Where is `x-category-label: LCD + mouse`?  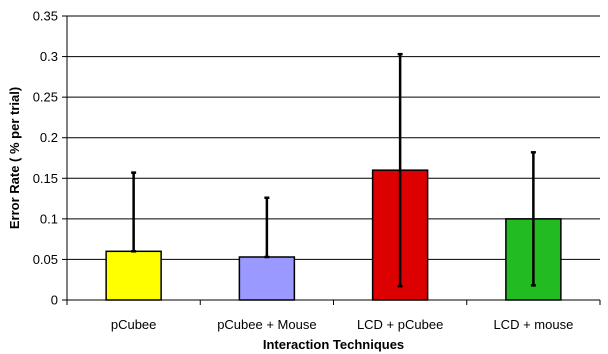 x-category-label: LCD + mouse is located at coordinates (533, 324).